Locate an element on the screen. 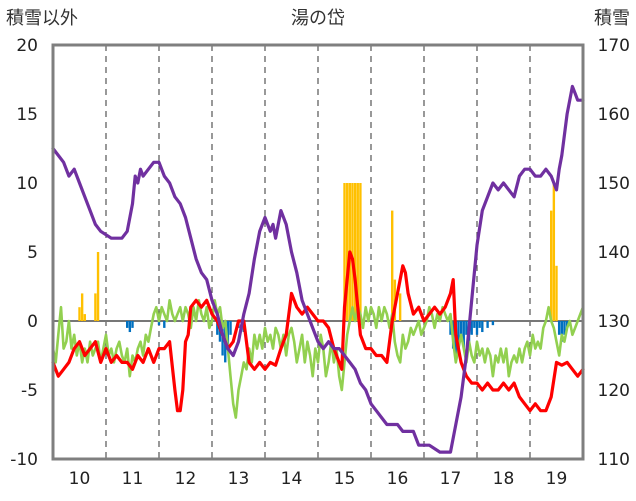  right-tick-label: 130 is located at coordinates (614, 322).